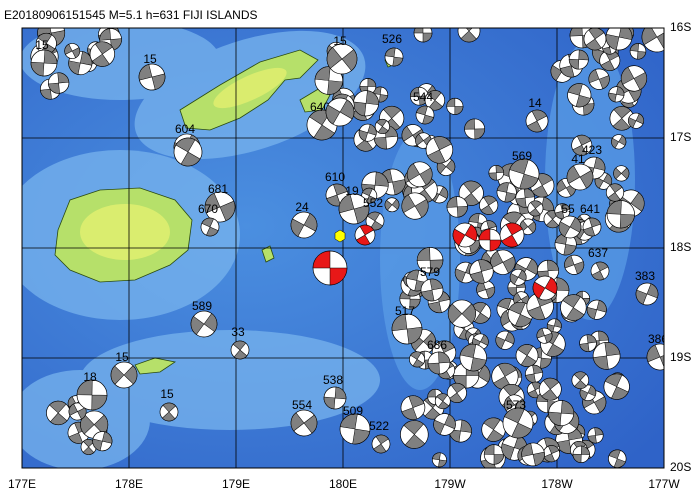  I want to click on depth-label: 425, so click(655, 19).